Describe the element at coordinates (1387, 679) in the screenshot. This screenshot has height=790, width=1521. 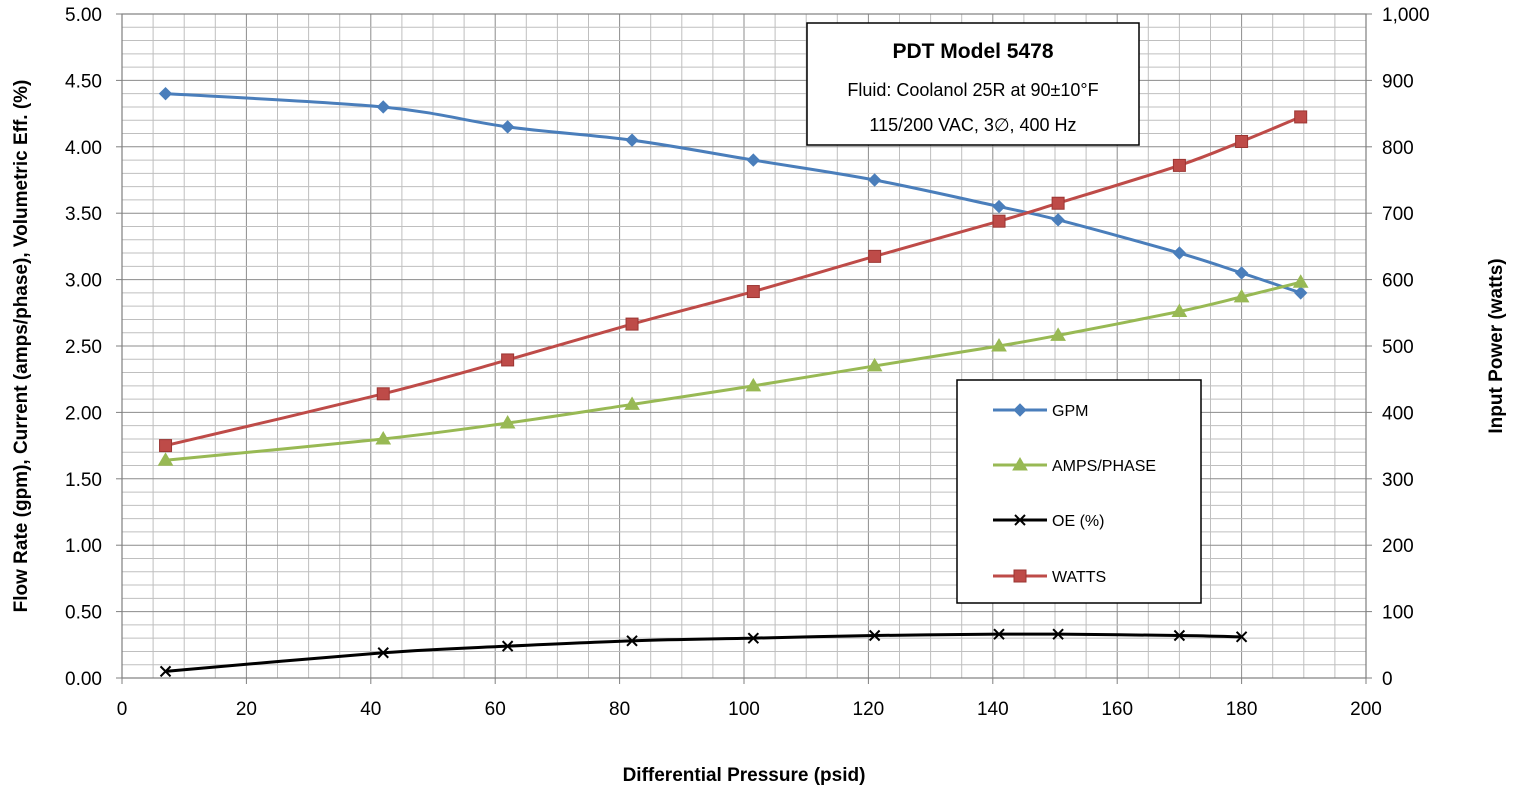
I see `y-right-tick-label: 0` at that location.